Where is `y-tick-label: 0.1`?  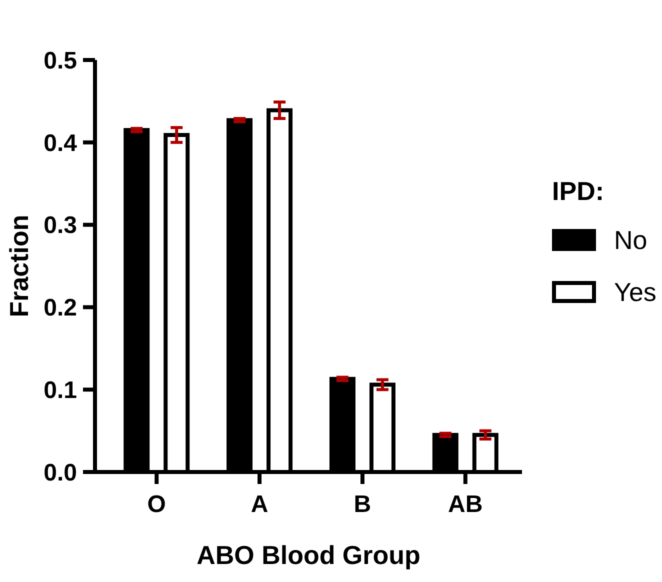
y-tick-label: 0.1 is located at coordinates (60, 390).